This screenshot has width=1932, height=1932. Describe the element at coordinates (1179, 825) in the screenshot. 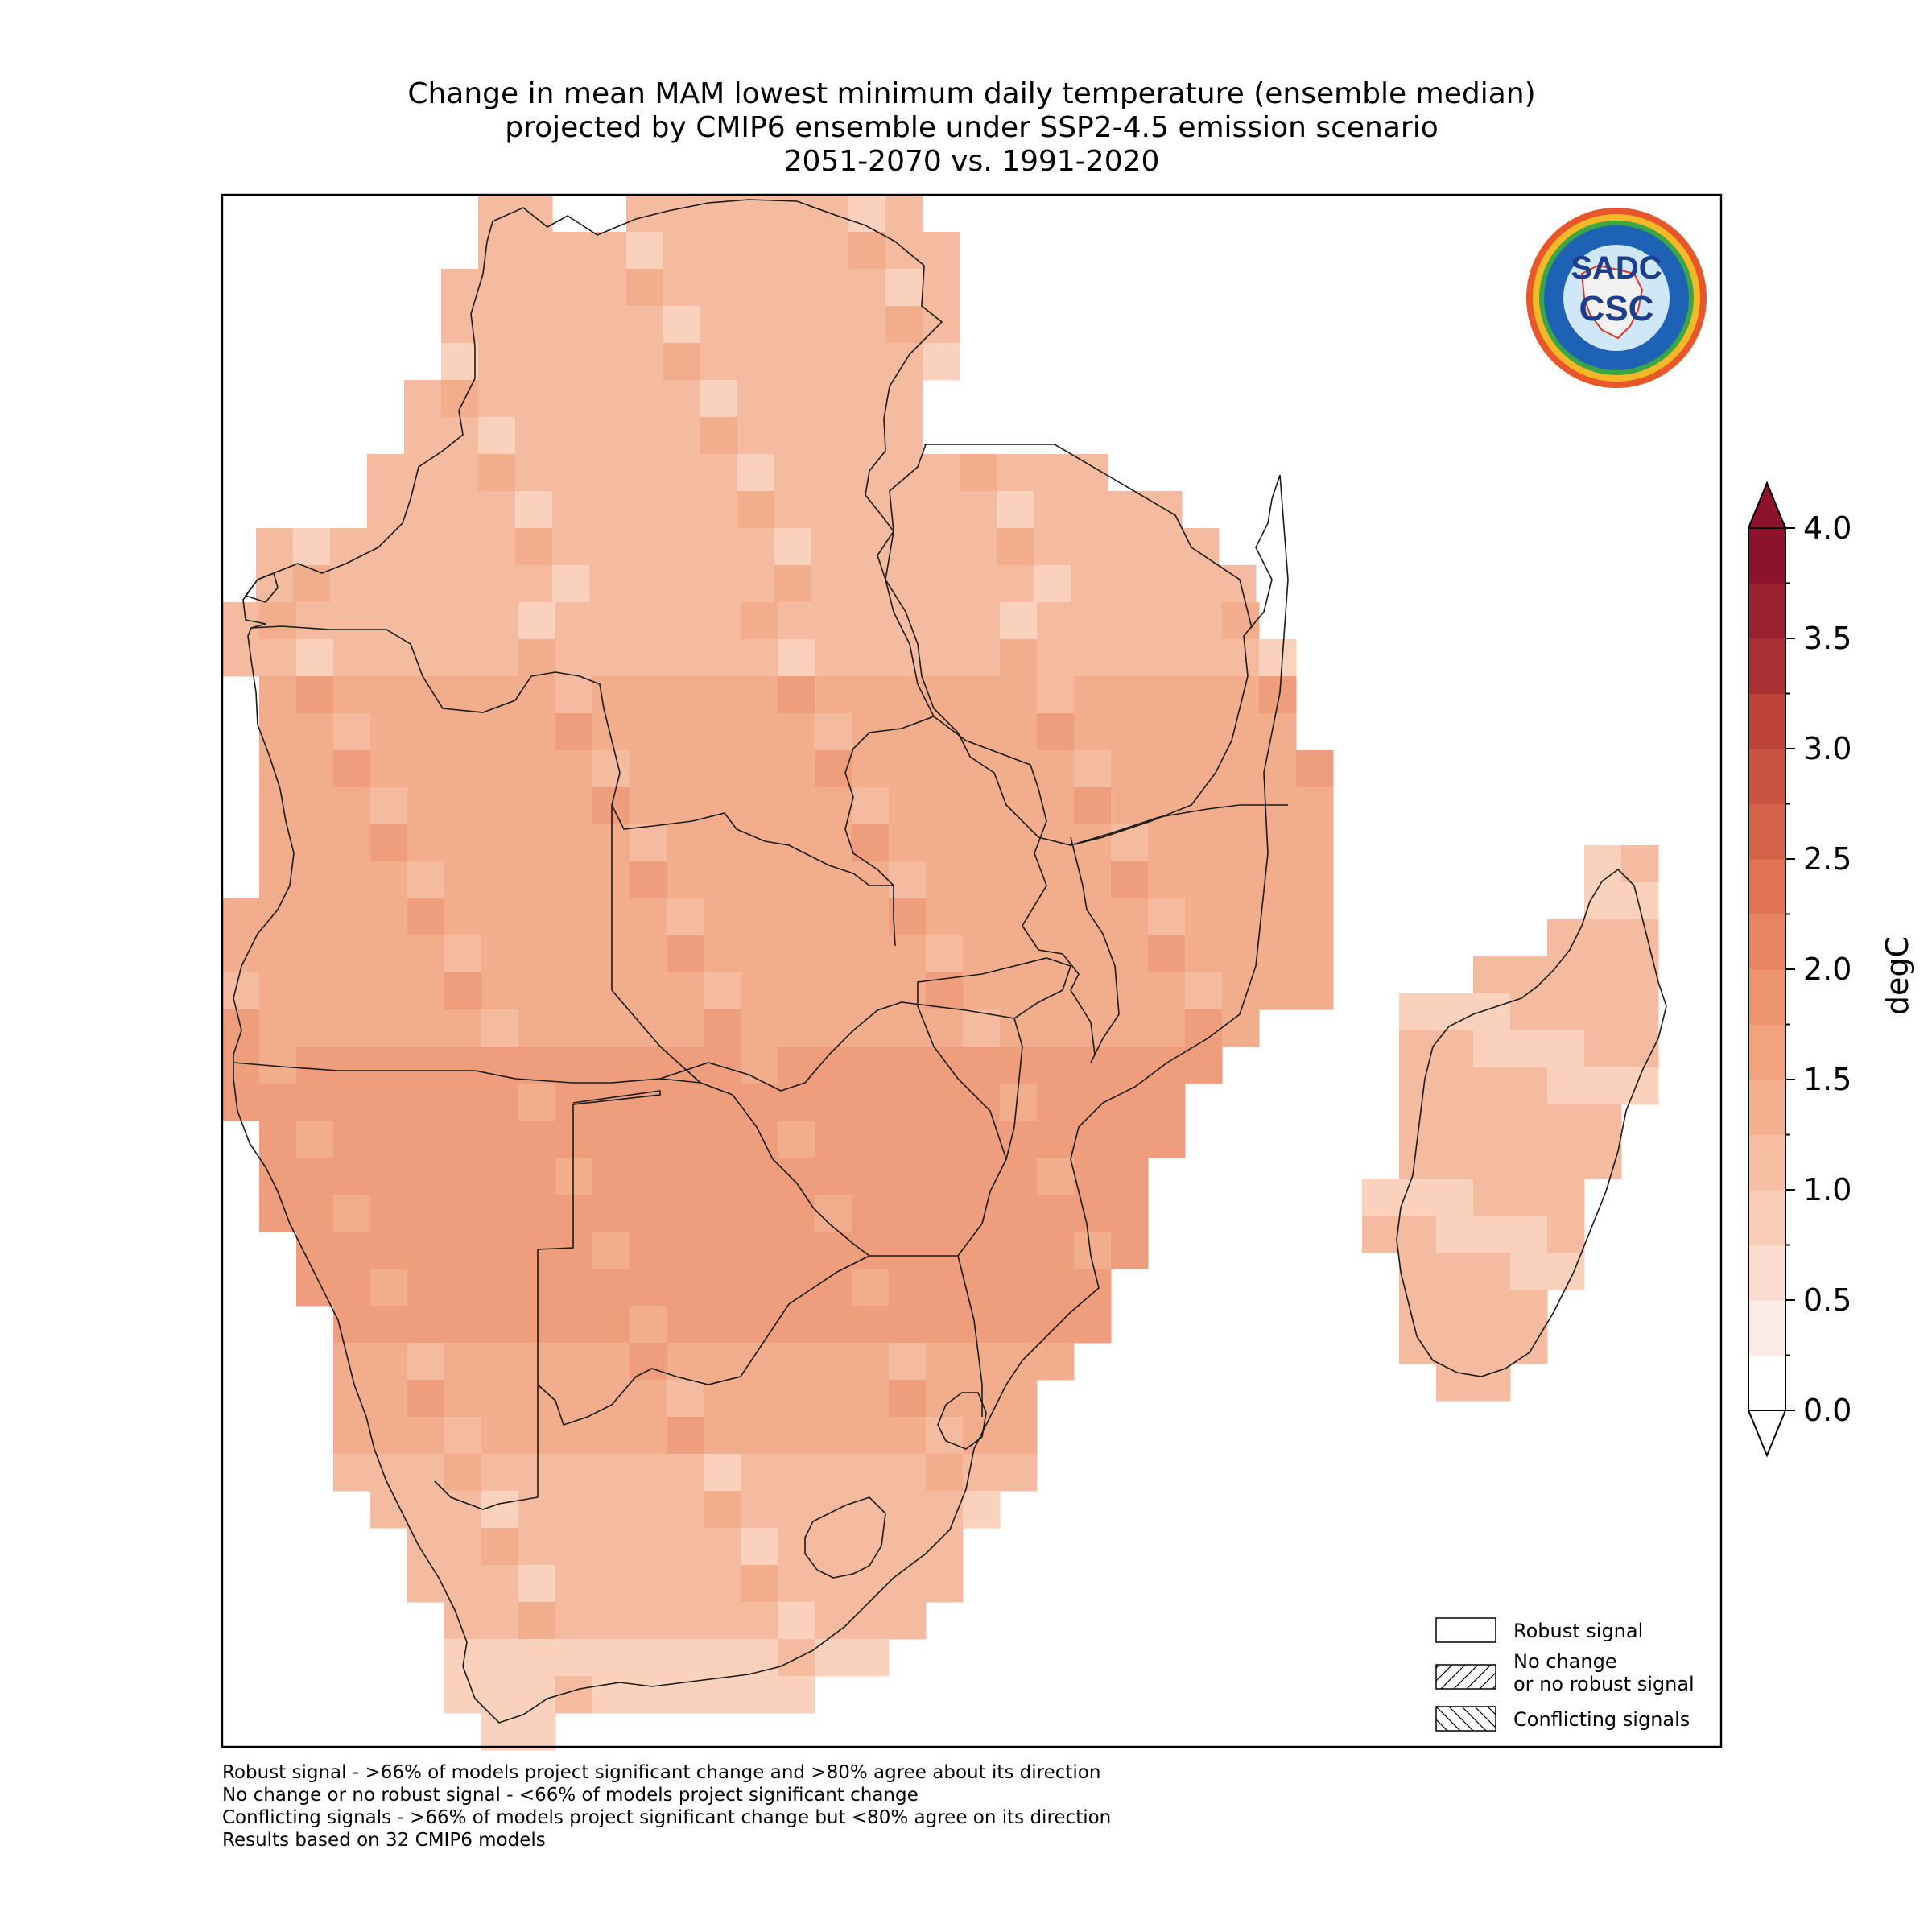

I see `border-tanzania-mozambique` at that location.